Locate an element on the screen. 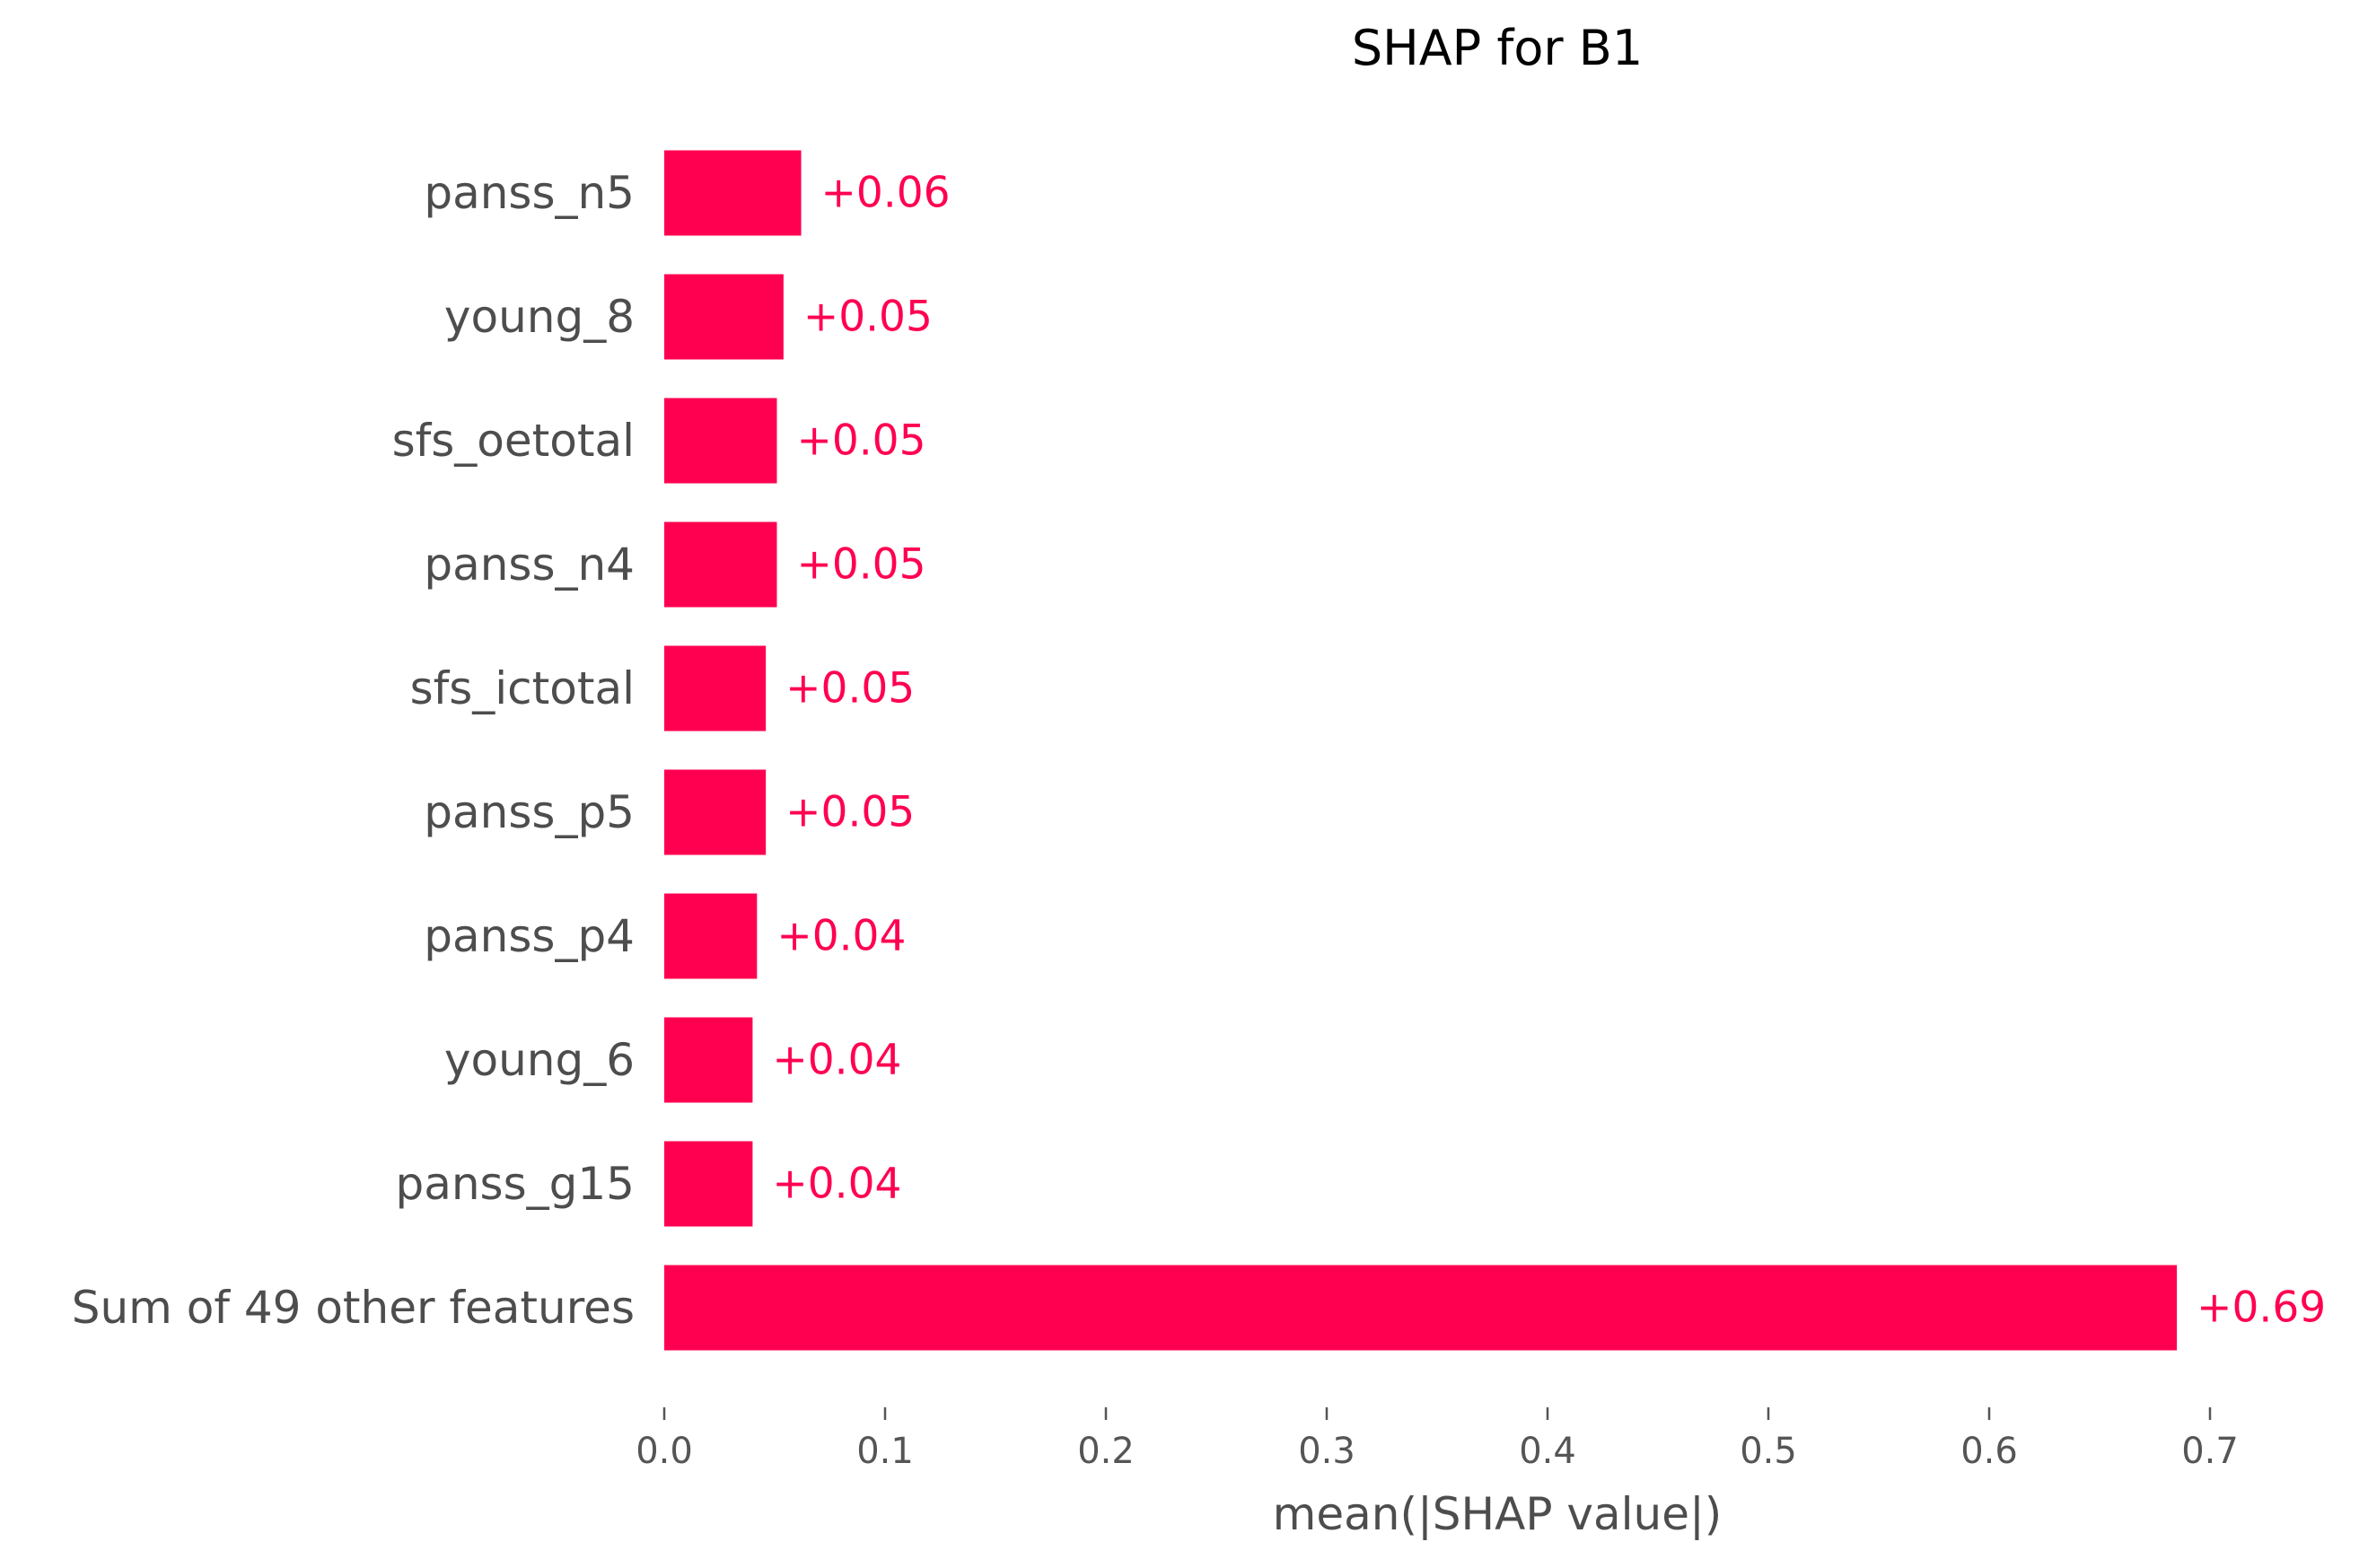 Image resolution: width=2359 pixels, height=1568 pixels. value-label-3: +0.05 is located at coordinates (861, 565).